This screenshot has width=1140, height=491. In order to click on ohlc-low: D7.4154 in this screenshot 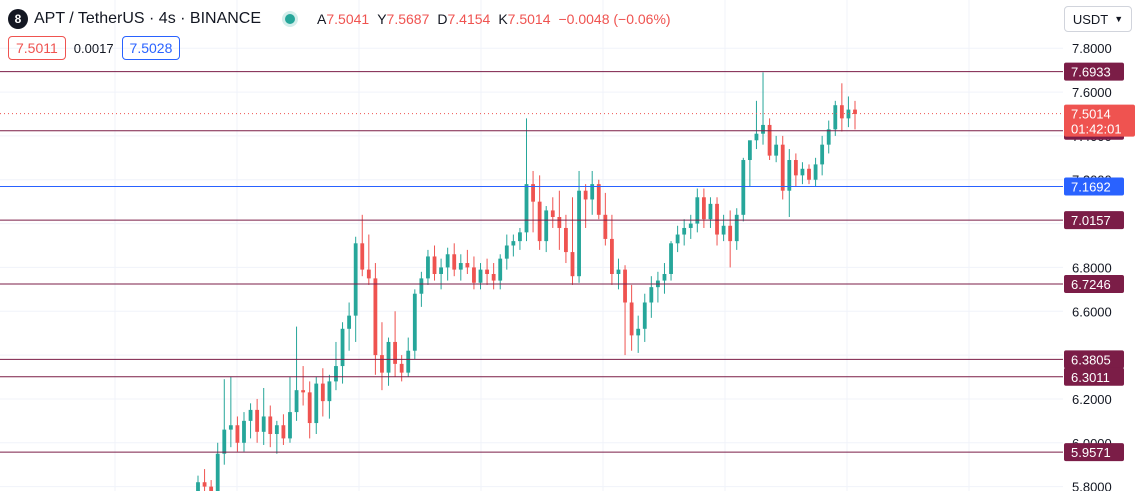, I will do `click(464, 19)`.